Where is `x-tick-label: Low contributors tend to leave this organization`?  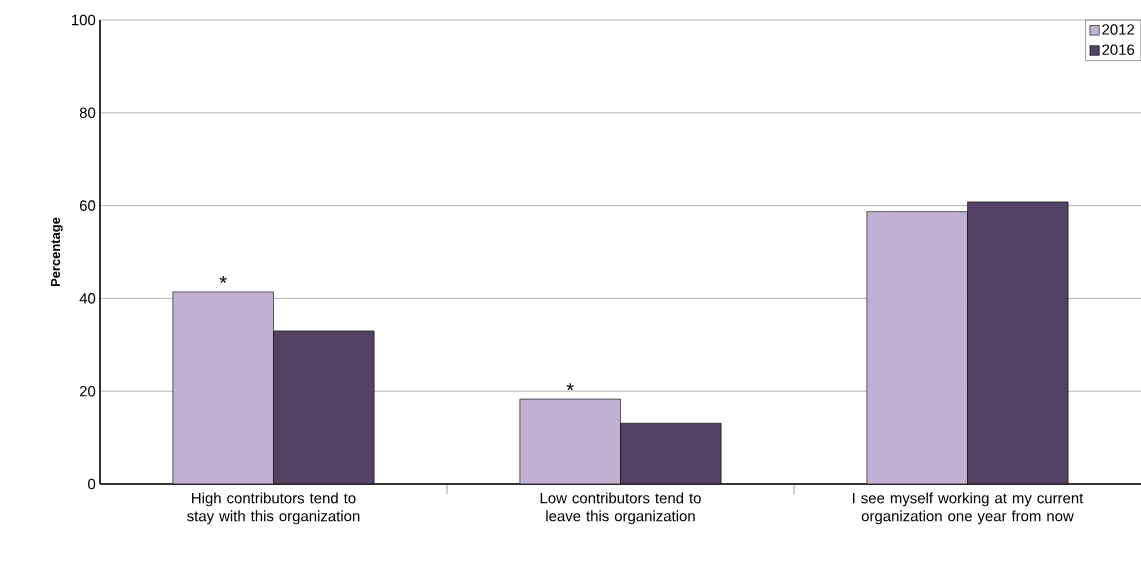
x-tick-label: Low contributors tend to leave this organization is located at coordinates (620, 508).